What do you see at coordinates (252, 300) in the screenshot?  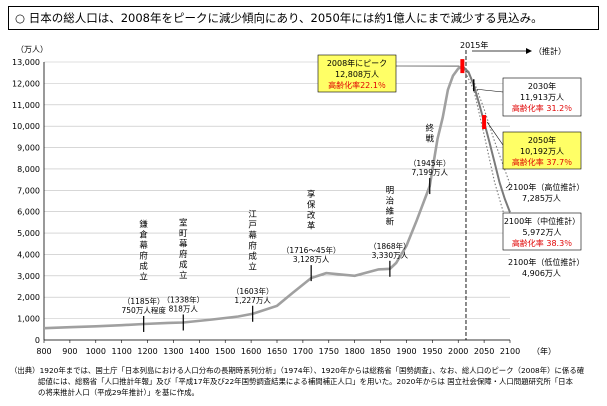 I see `period-marker-value: 1,227万人` at bounding box center [252, 300].